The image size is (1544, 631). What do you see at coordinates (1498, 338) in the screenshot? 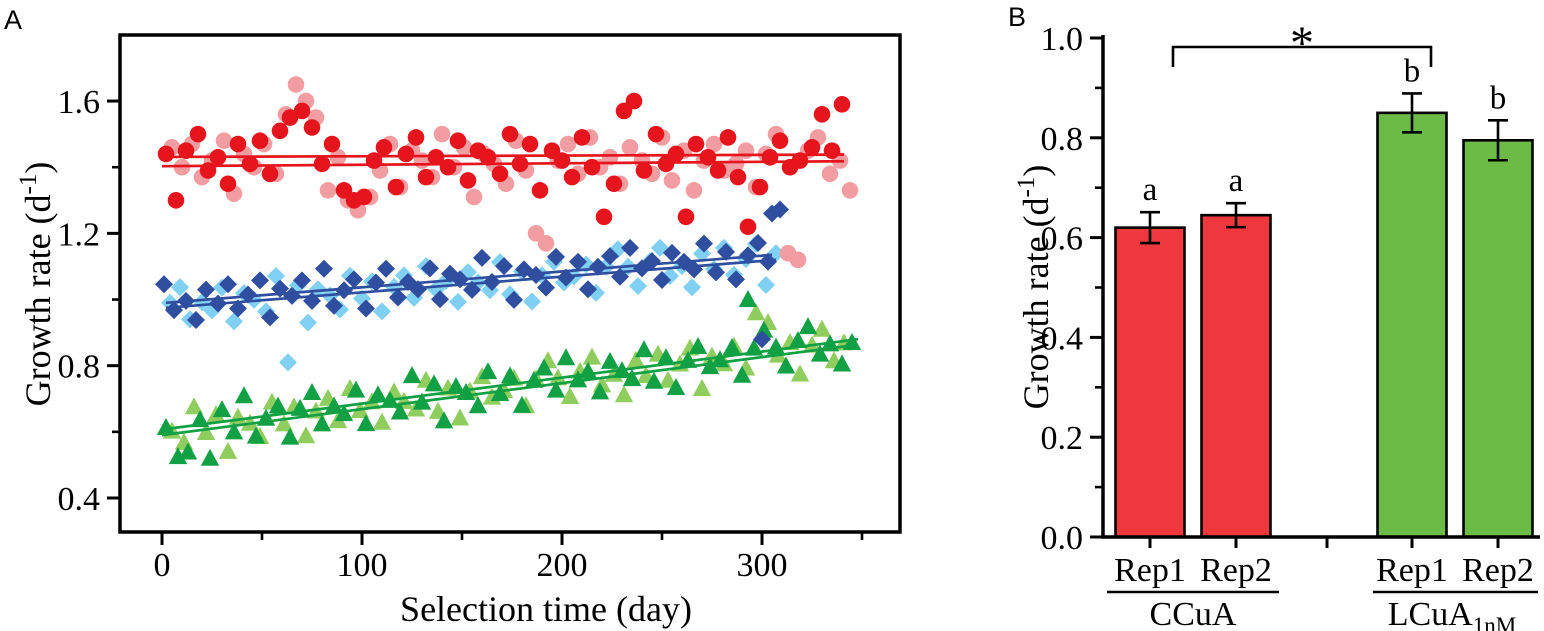
I see `bar-lcua1nm-rep2` at bounding box center [1498, 338].